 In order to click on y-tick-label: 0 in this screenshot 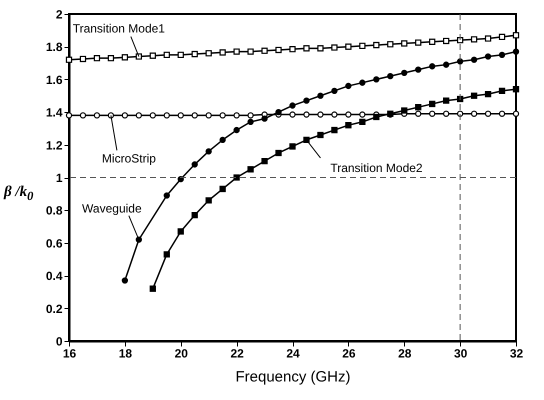, I will do `click(59, 341)`.